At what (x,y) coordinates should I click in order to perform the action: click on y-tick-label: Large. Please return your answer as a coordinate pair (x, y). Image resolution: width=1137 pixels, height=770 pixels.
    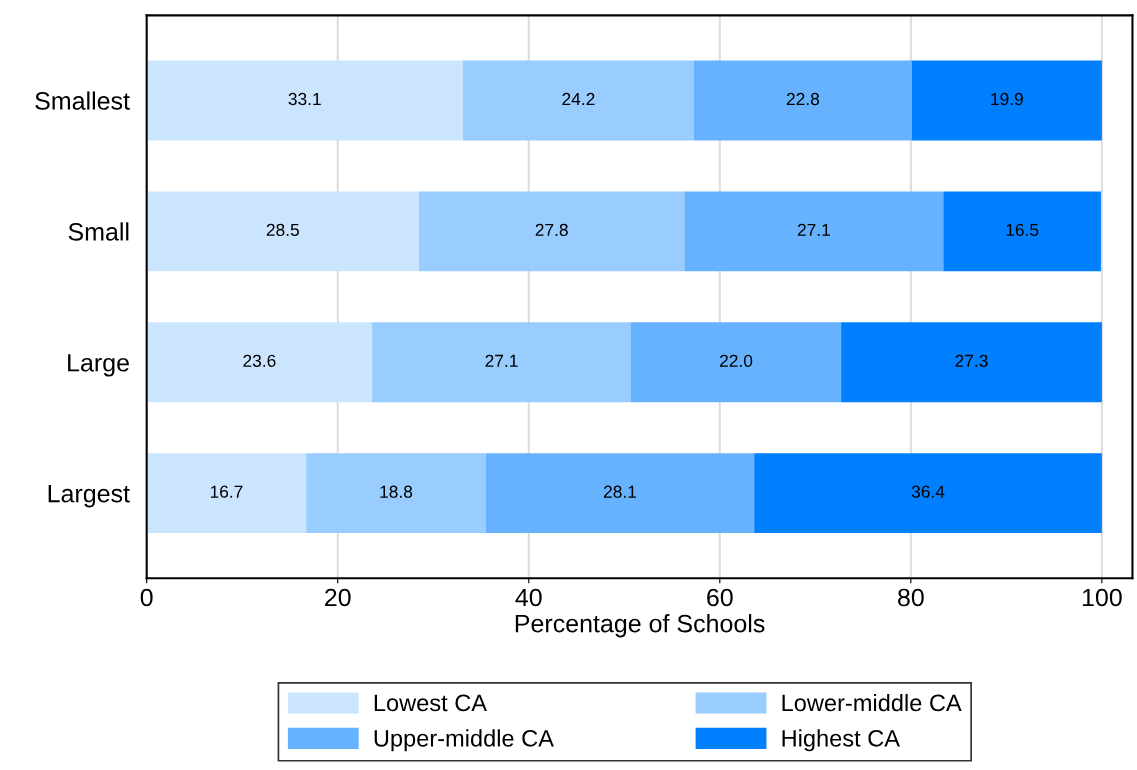
    Looking at the image, I should click on (98, 365).